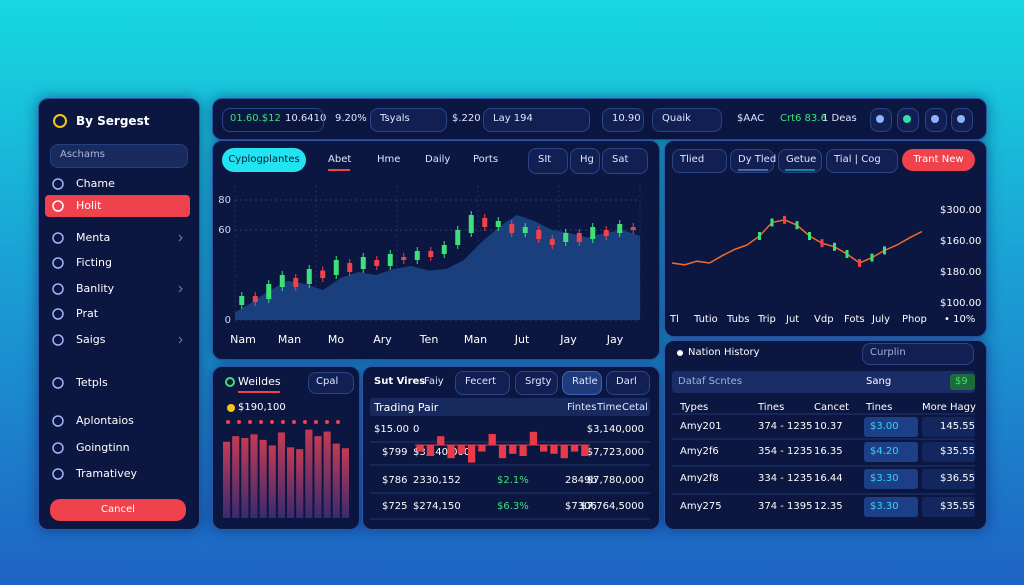 Image resolution: width=1024 pixels, height=585 pixels. I want to click on cell: $7,780,000, so click(615, 480).